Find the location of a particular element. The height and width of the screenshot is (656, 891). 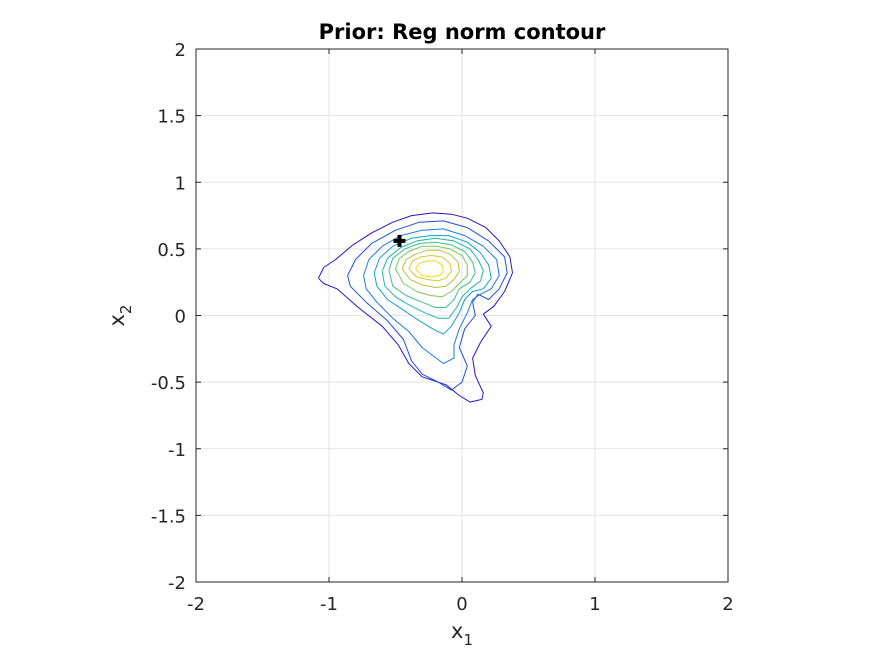

y-tick-label: -2 is located at coordinates (177, 583).